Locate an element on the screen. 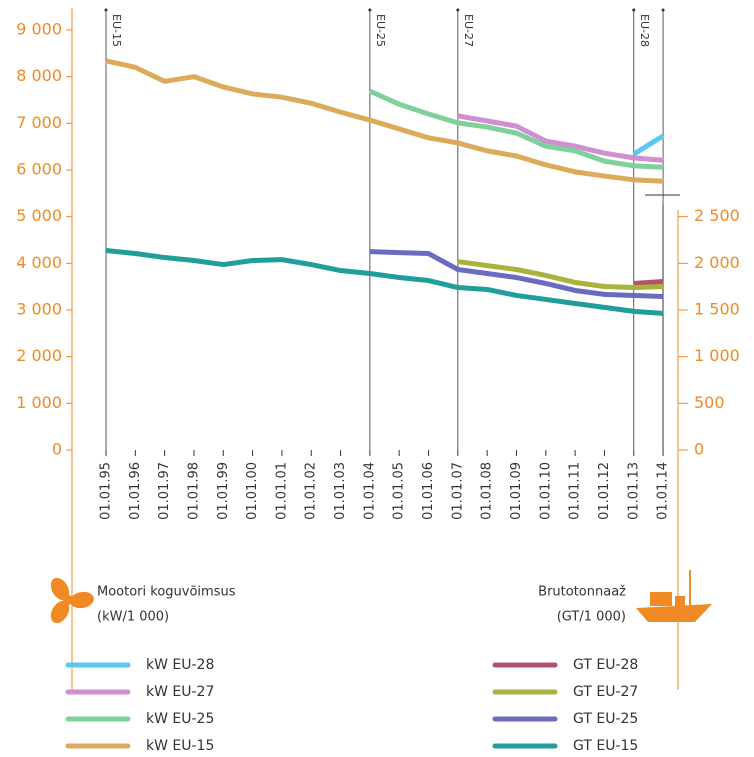 The height and width of the screenshot is (757, 754). legend-label: GT EU-25 is located at coordinates (605, 719).